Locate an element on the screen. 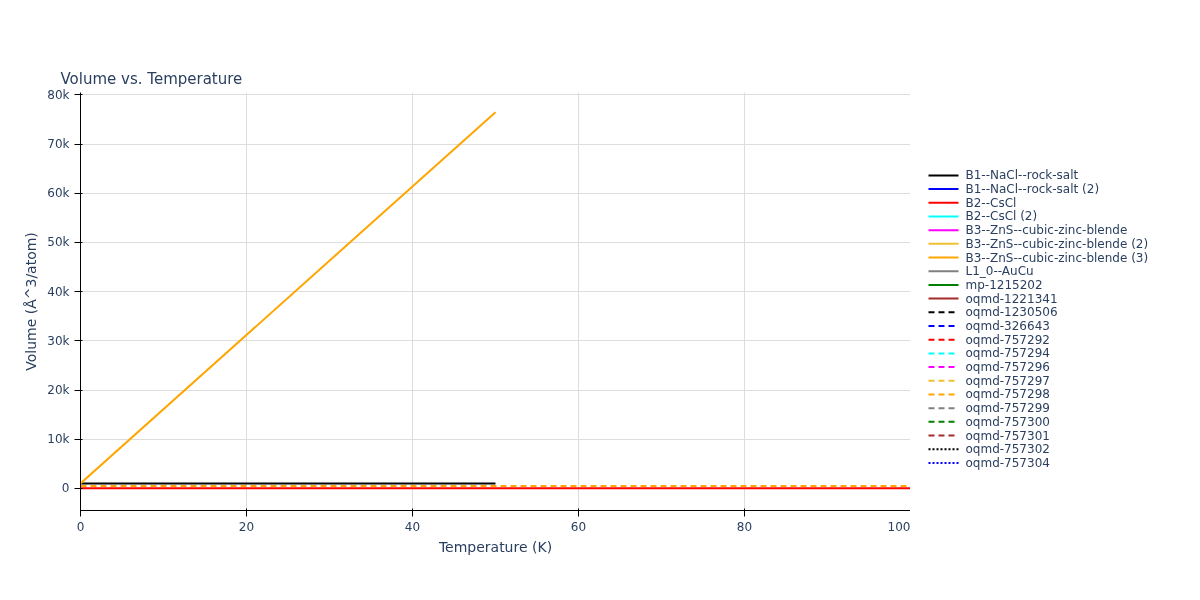 This screenshot has height=600, width=1200. y-tick-label: 80k is located at coordinates (58, 94).